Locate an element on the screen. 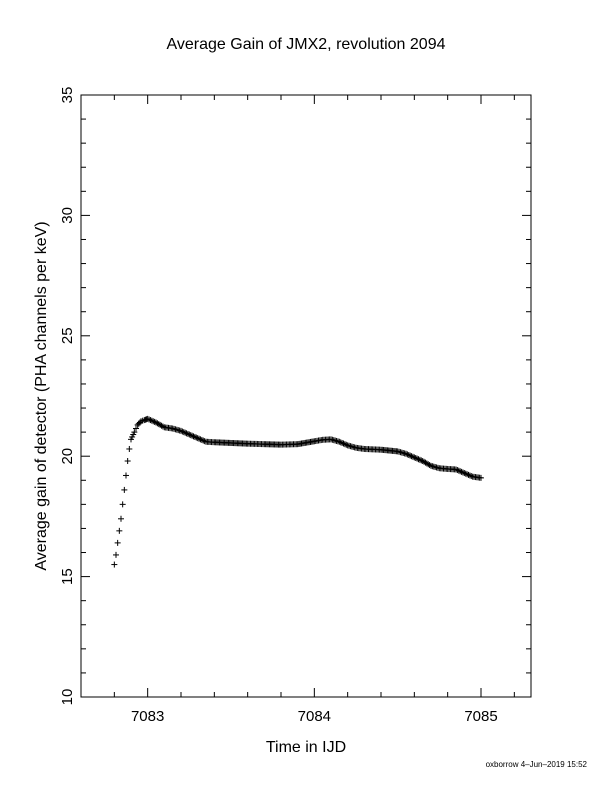 Image resolution: width=612 pixels, height=792 pixels. chart-title: Average Gain of JMX2, revolution 2094 is located at coordinates (306, 44).